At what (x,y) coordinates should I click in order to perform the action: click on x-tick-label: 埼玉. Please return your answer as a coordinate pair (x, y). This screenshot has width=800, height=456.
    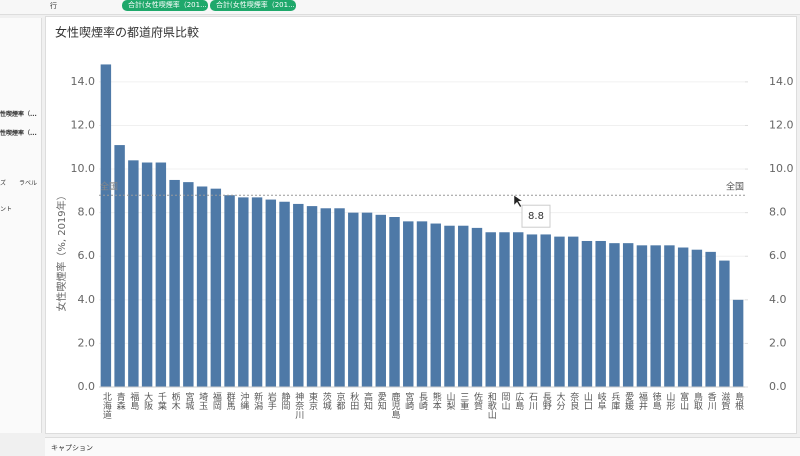
    Looking at the image, I should click on (202, 400).